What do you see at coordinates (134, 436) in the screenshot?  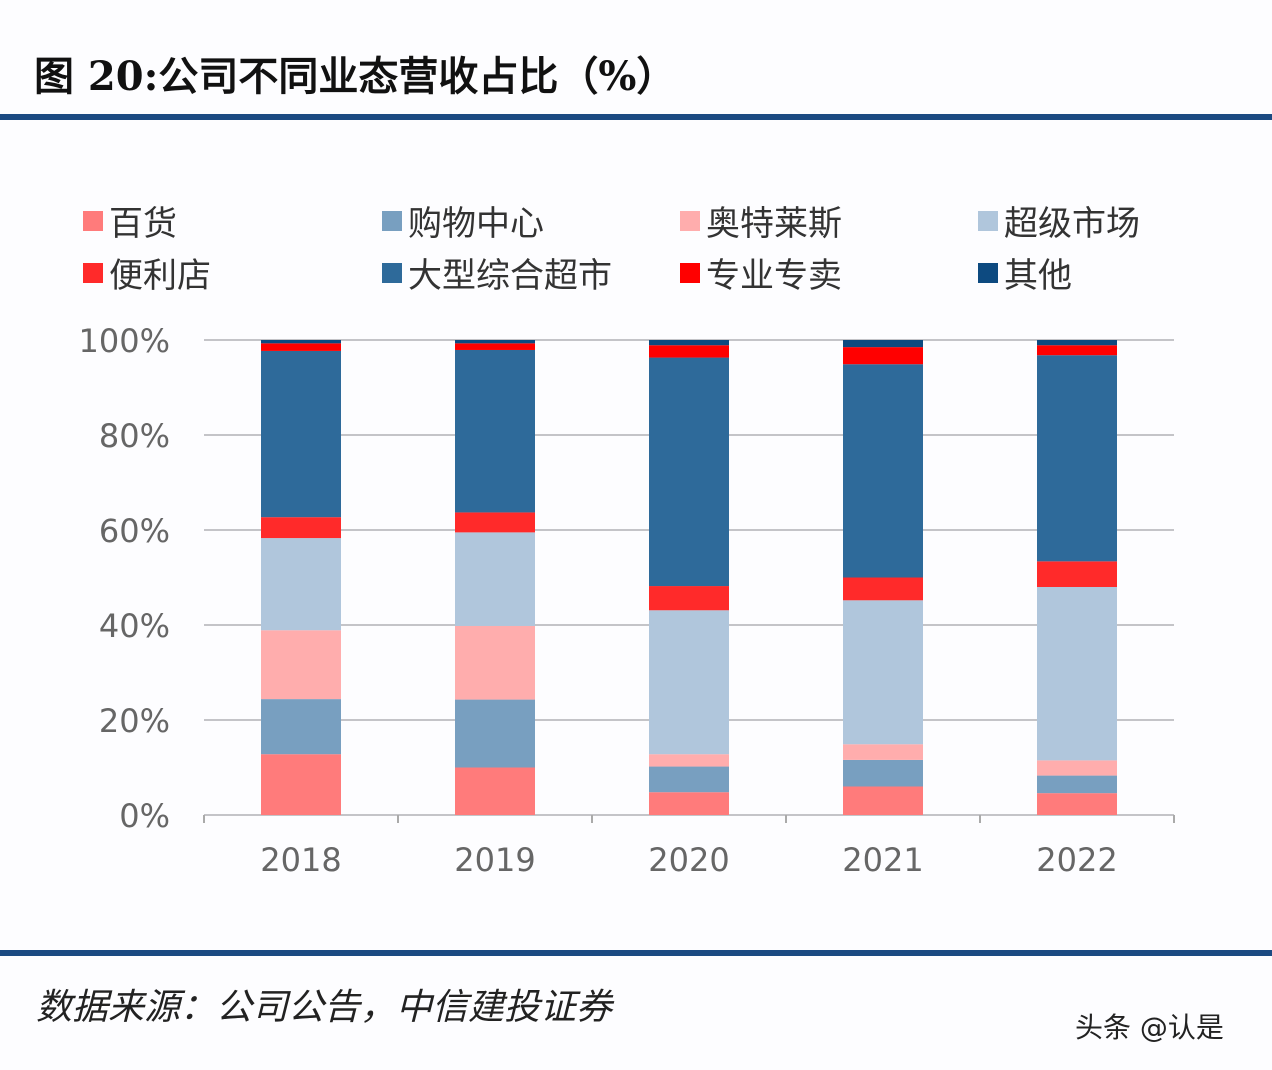 I see `y-tick-label: 80%` at bounding box center [134, 436].